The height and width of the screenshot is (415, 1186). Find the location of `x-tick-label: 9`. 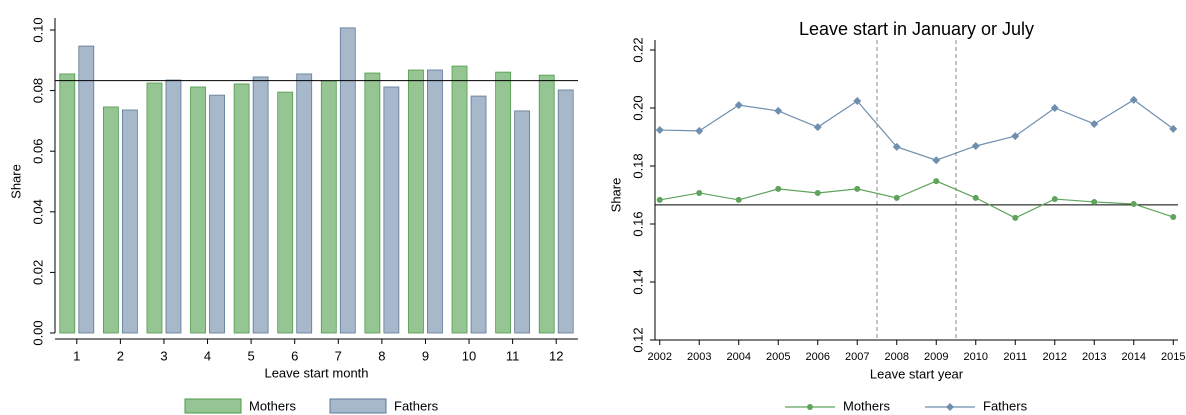

x-tick-label: 9 is located at coordinates (425, 355).